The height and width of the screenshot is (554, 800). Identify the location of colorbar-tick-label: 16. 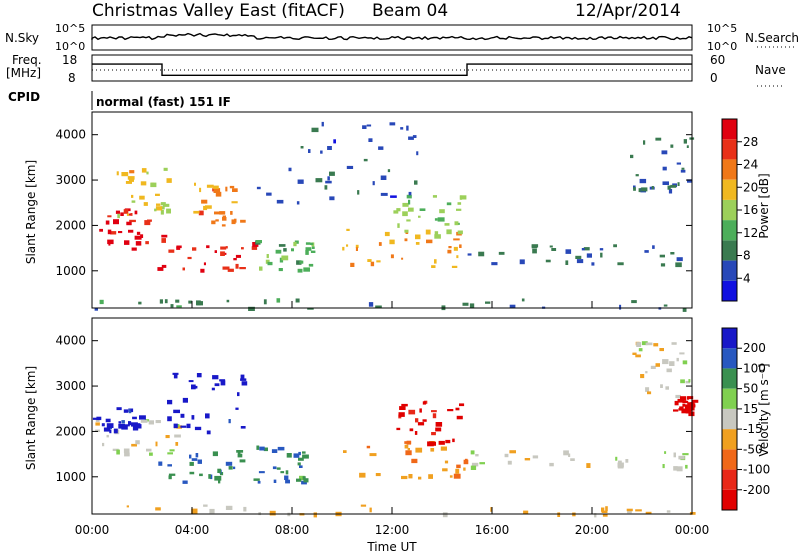
(750, 210).